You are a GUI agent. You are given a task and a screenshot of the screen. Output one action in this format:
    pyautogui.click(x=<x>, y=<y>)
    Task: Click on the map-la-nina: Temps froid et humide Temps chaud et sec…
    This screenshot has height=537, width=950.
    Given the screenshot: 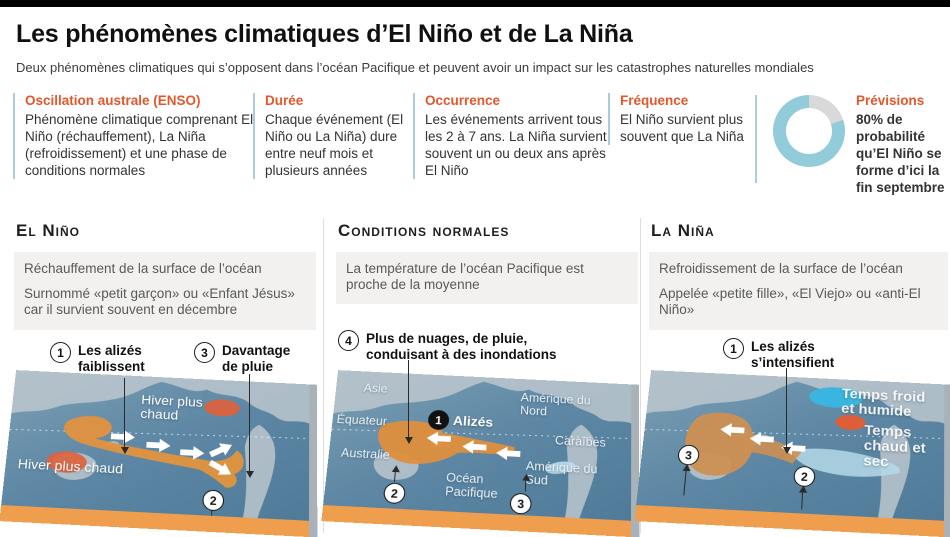 What is the action you would take?
    pyautogui.click(x=792, y=453)
    